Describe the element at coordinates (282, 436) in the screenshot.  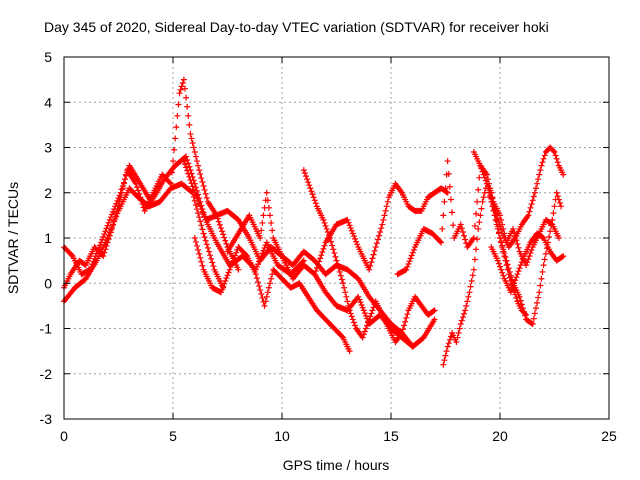
I see `x-tick-label: 10` at that location.